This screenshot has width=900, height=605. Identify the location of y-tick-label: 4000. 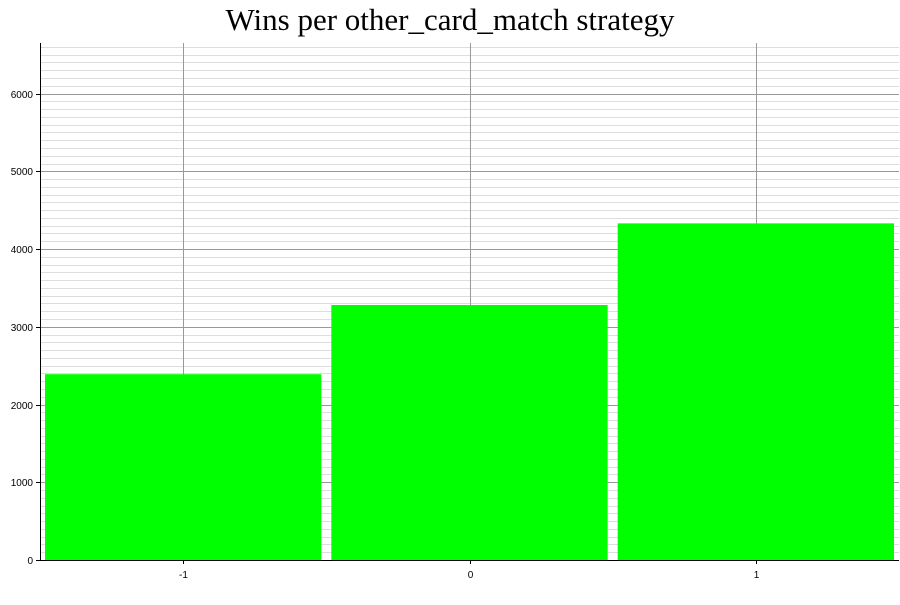
(22, 250).